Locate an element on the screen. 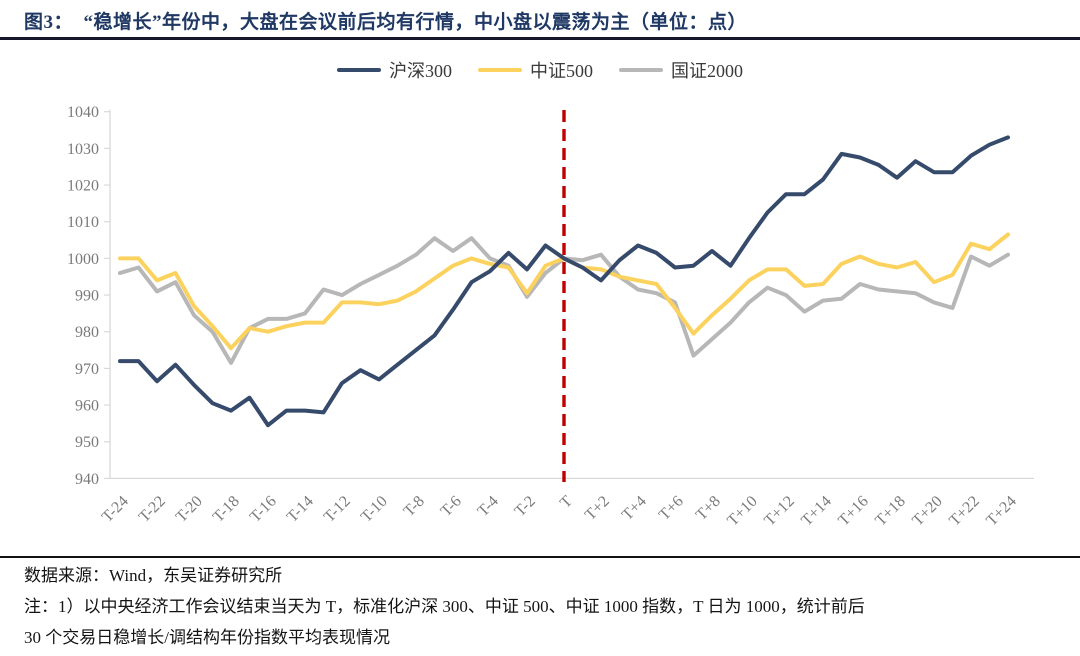 Image resolution: width=1080 pixels, height=656 pixels. x-axis-label: T+22 is located at coordinates (964, 511).